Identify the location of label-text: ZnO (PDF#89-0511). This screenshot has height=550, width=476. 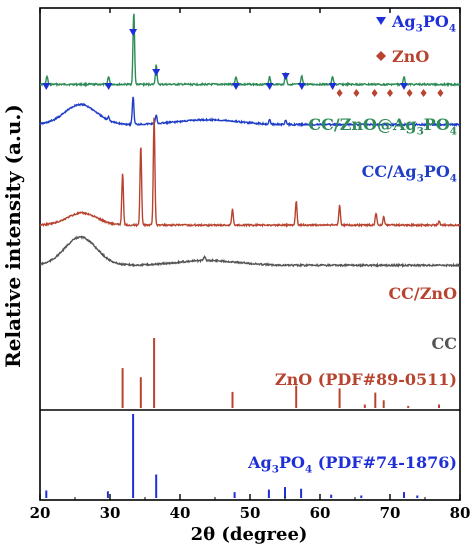
(366, 379).